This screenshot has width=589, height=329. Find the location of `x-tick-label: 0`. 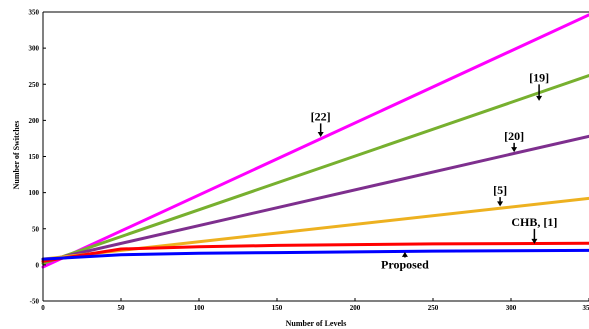

x-tick-label: 0 is located at coordinates (43, 308).